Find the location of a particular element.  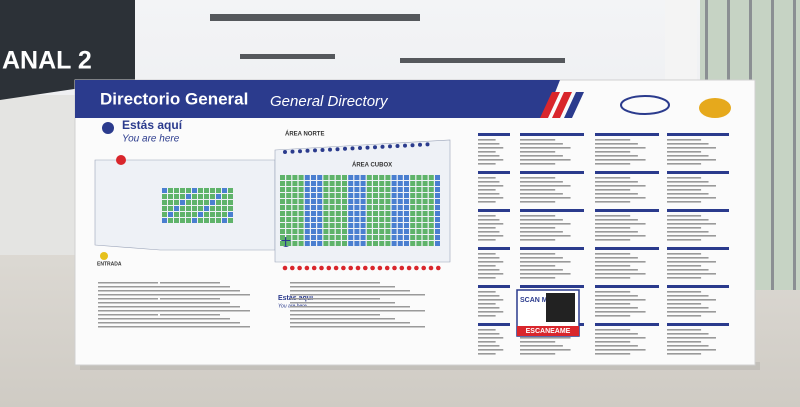

marker is located at coordinates (121, 160).